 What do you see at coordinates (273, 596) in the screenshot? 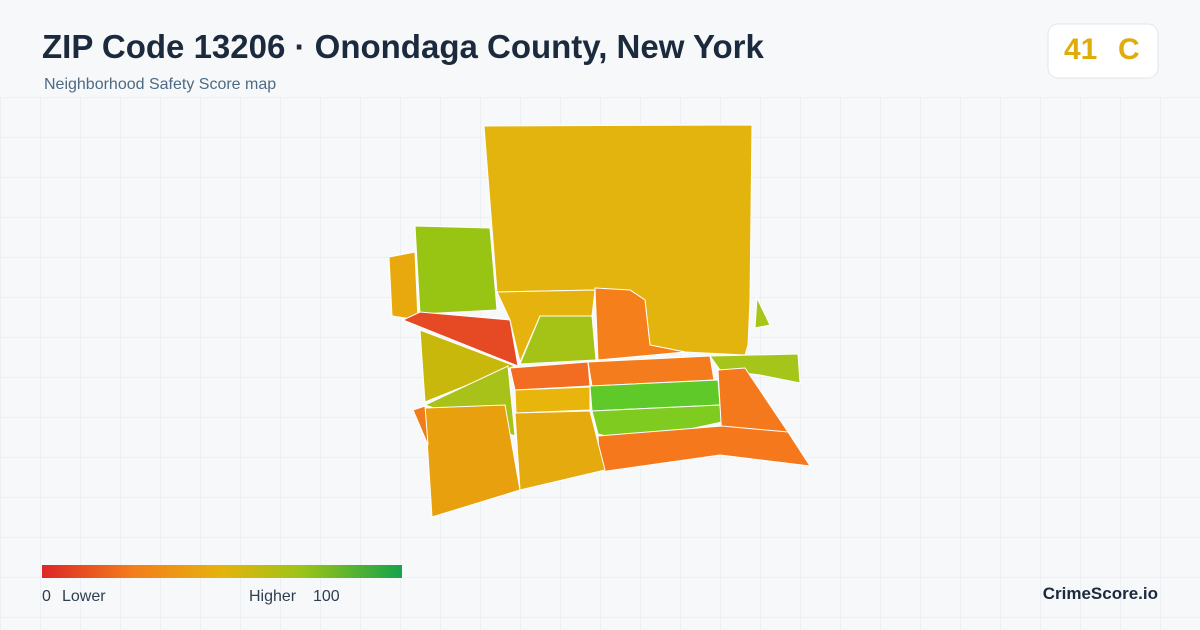
I see `legend-max-label: Higher` at bounding box center [273, 596].